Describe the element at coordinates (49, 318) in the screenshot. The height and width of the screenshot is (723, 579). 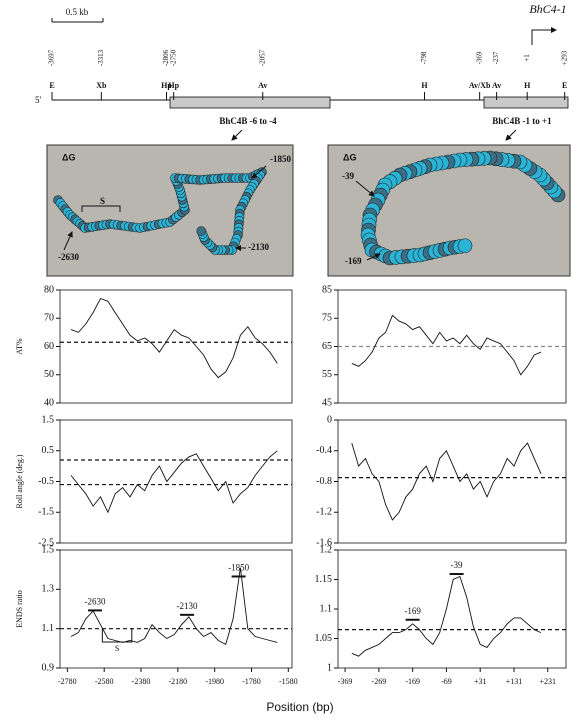
I see `y-tick-label: 70` at that location.